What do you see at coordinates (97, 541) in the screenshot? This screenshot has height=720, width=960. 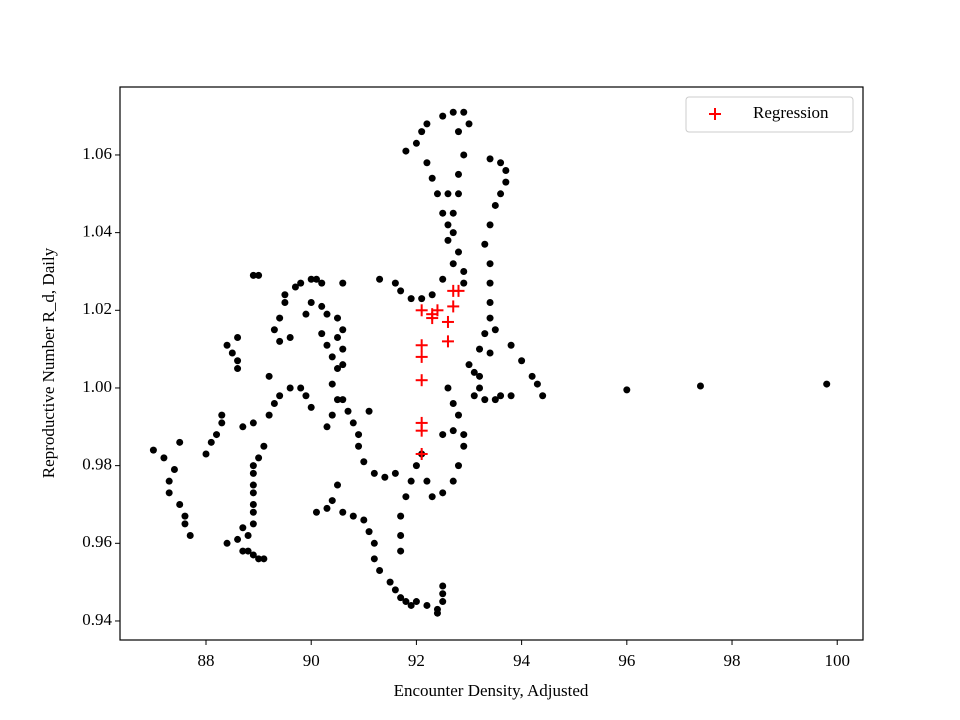 I see `y-tick-label: 0.96` at bounding box center [97, 541].